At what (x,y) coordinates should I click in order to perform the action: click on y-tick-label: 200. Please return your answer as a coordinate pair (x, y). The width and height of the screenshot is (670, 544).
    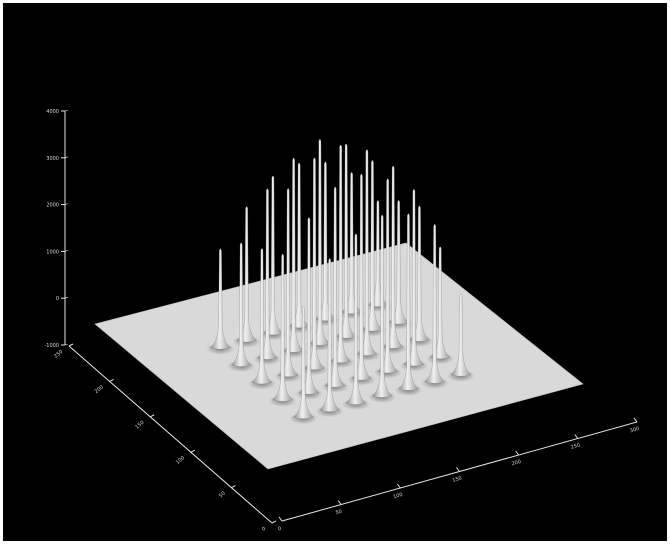
    Looking at the image, I should click on (99, 389).